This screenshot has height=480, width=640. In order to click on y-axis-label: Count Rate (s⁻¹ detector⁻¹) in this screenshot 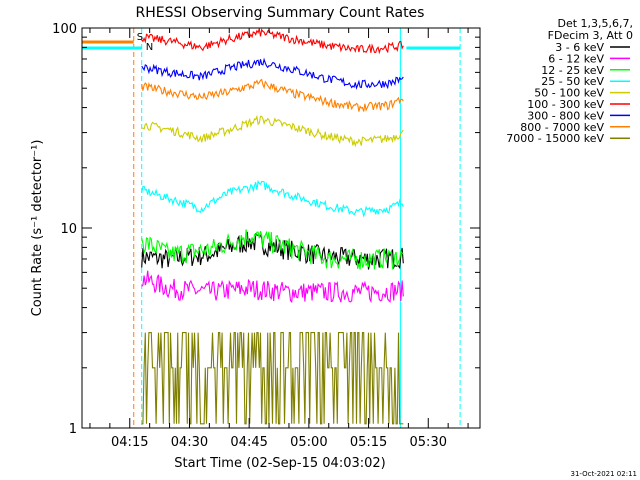, I will do `click(37, 228)`.